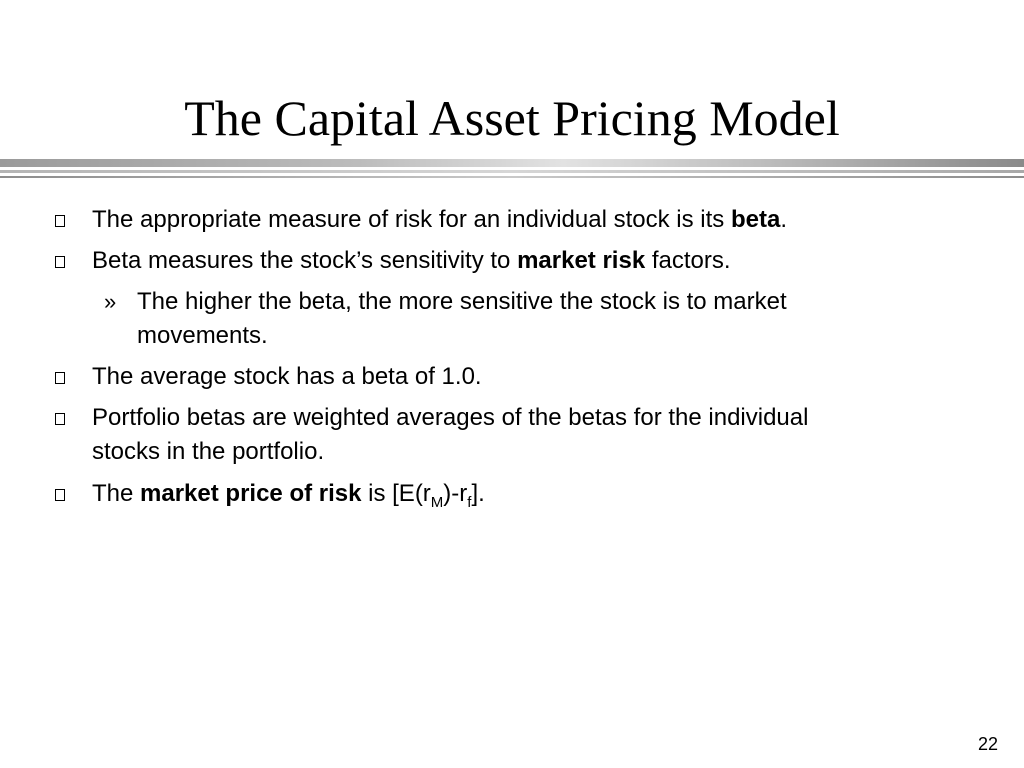 The width and height of the screenshot is (1024, 768). I want to click on bold-term: market price of risk, so click(251, 493).